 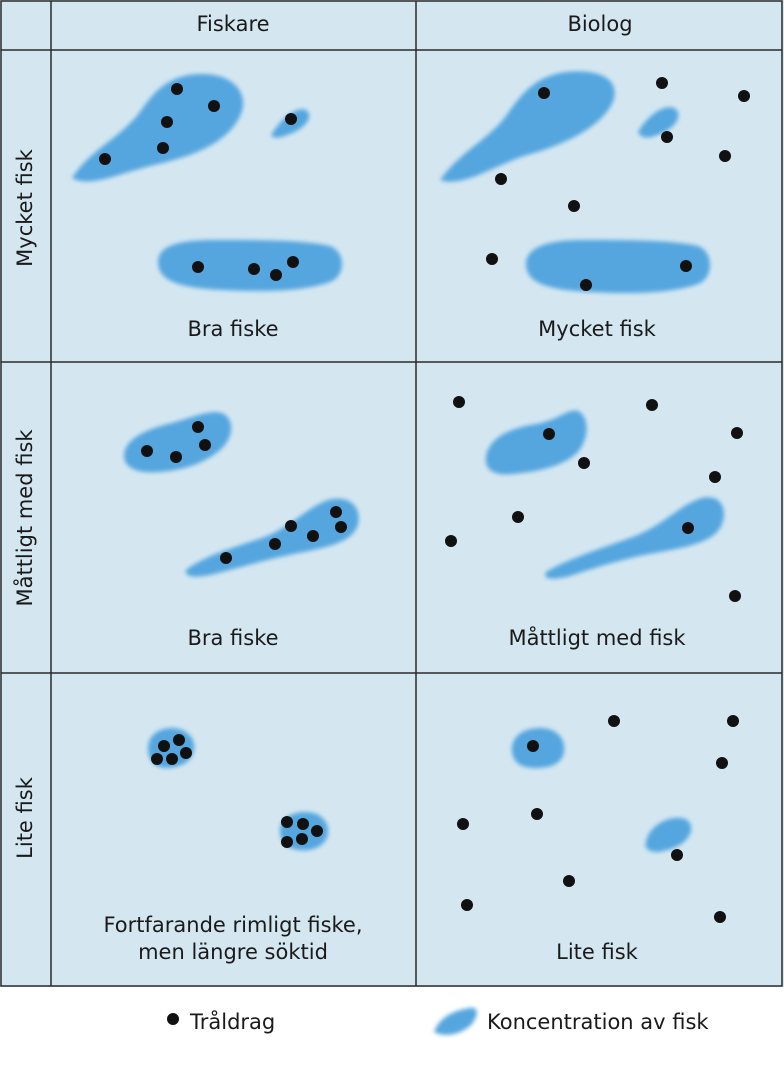 What do you see at coordinates (233, 952) in the screenshot?
I see `caption-little-fisherman-line2: men längre söktid` at bounding box center [233, 952].